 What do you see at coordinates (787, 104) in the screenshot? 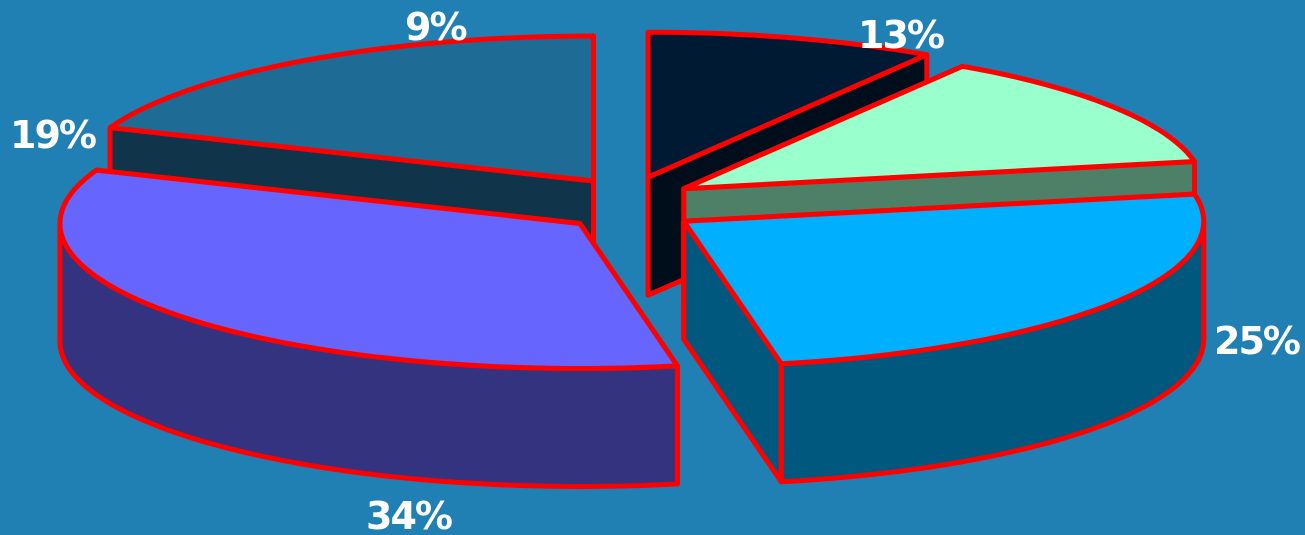
I see `pie-slice-9-top` at bounding box center [787, 104].